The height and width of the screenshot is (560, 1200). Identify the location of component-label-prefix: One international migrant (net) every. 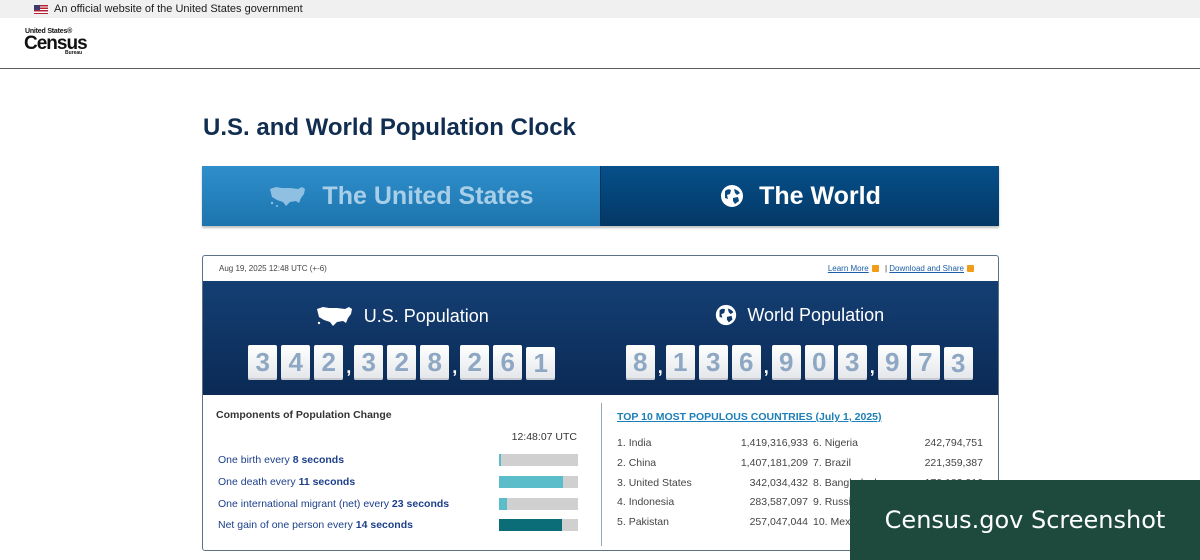
(305, 504).